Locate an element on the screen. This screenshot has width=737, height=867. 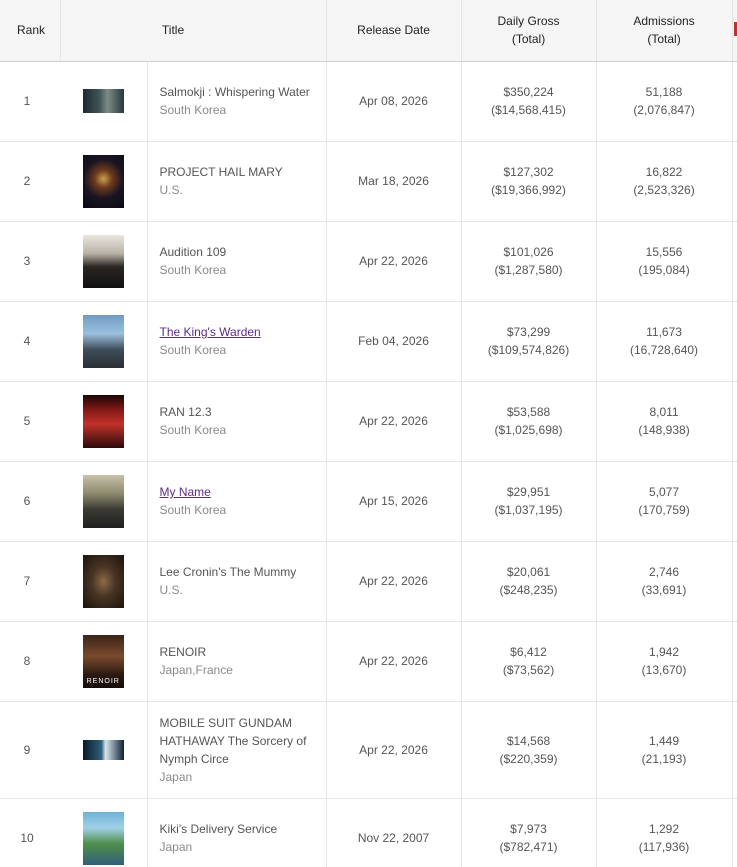
total-gross: ($73,562) is located at coordinates (528, 670).